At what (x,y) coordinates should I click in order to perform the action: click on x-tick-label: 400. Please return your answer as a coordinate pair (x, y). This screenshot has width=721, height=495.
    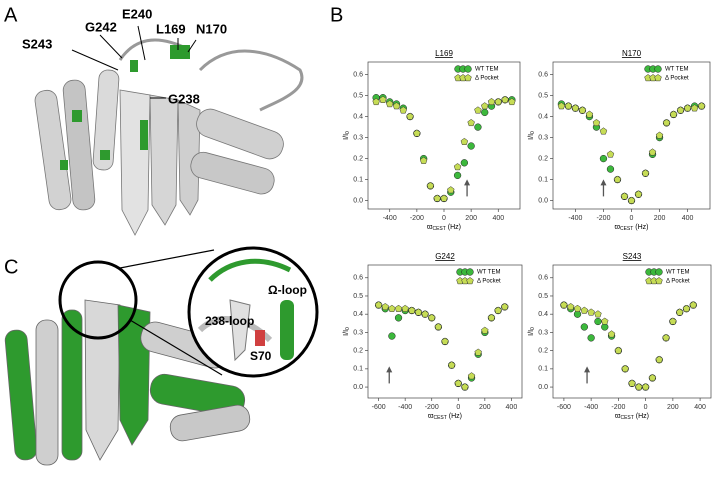
    Looking at the image, I should click on (700, 407).